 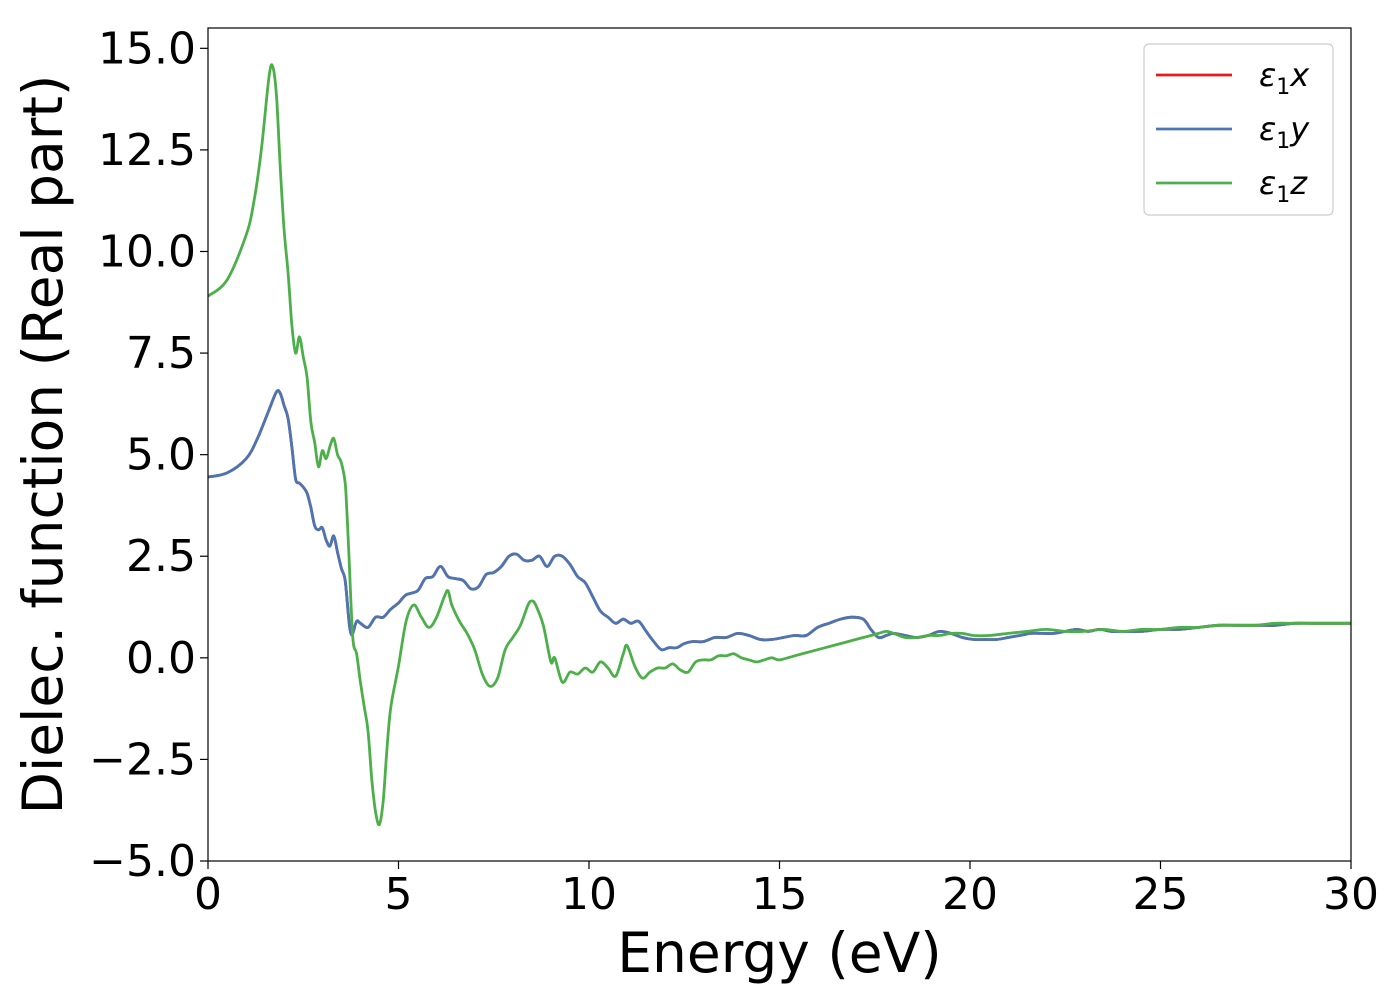 I want to click on x-tick-label: 25, so click(x=1161, y=894).